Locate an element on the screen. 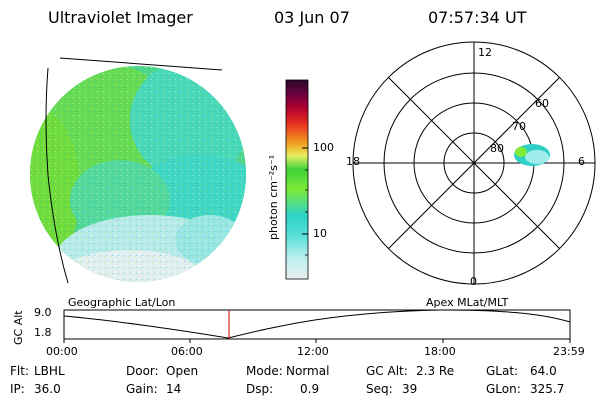 The image size is (600, 400). dsp-label: Dsp: is located at coordinates (260, 389).